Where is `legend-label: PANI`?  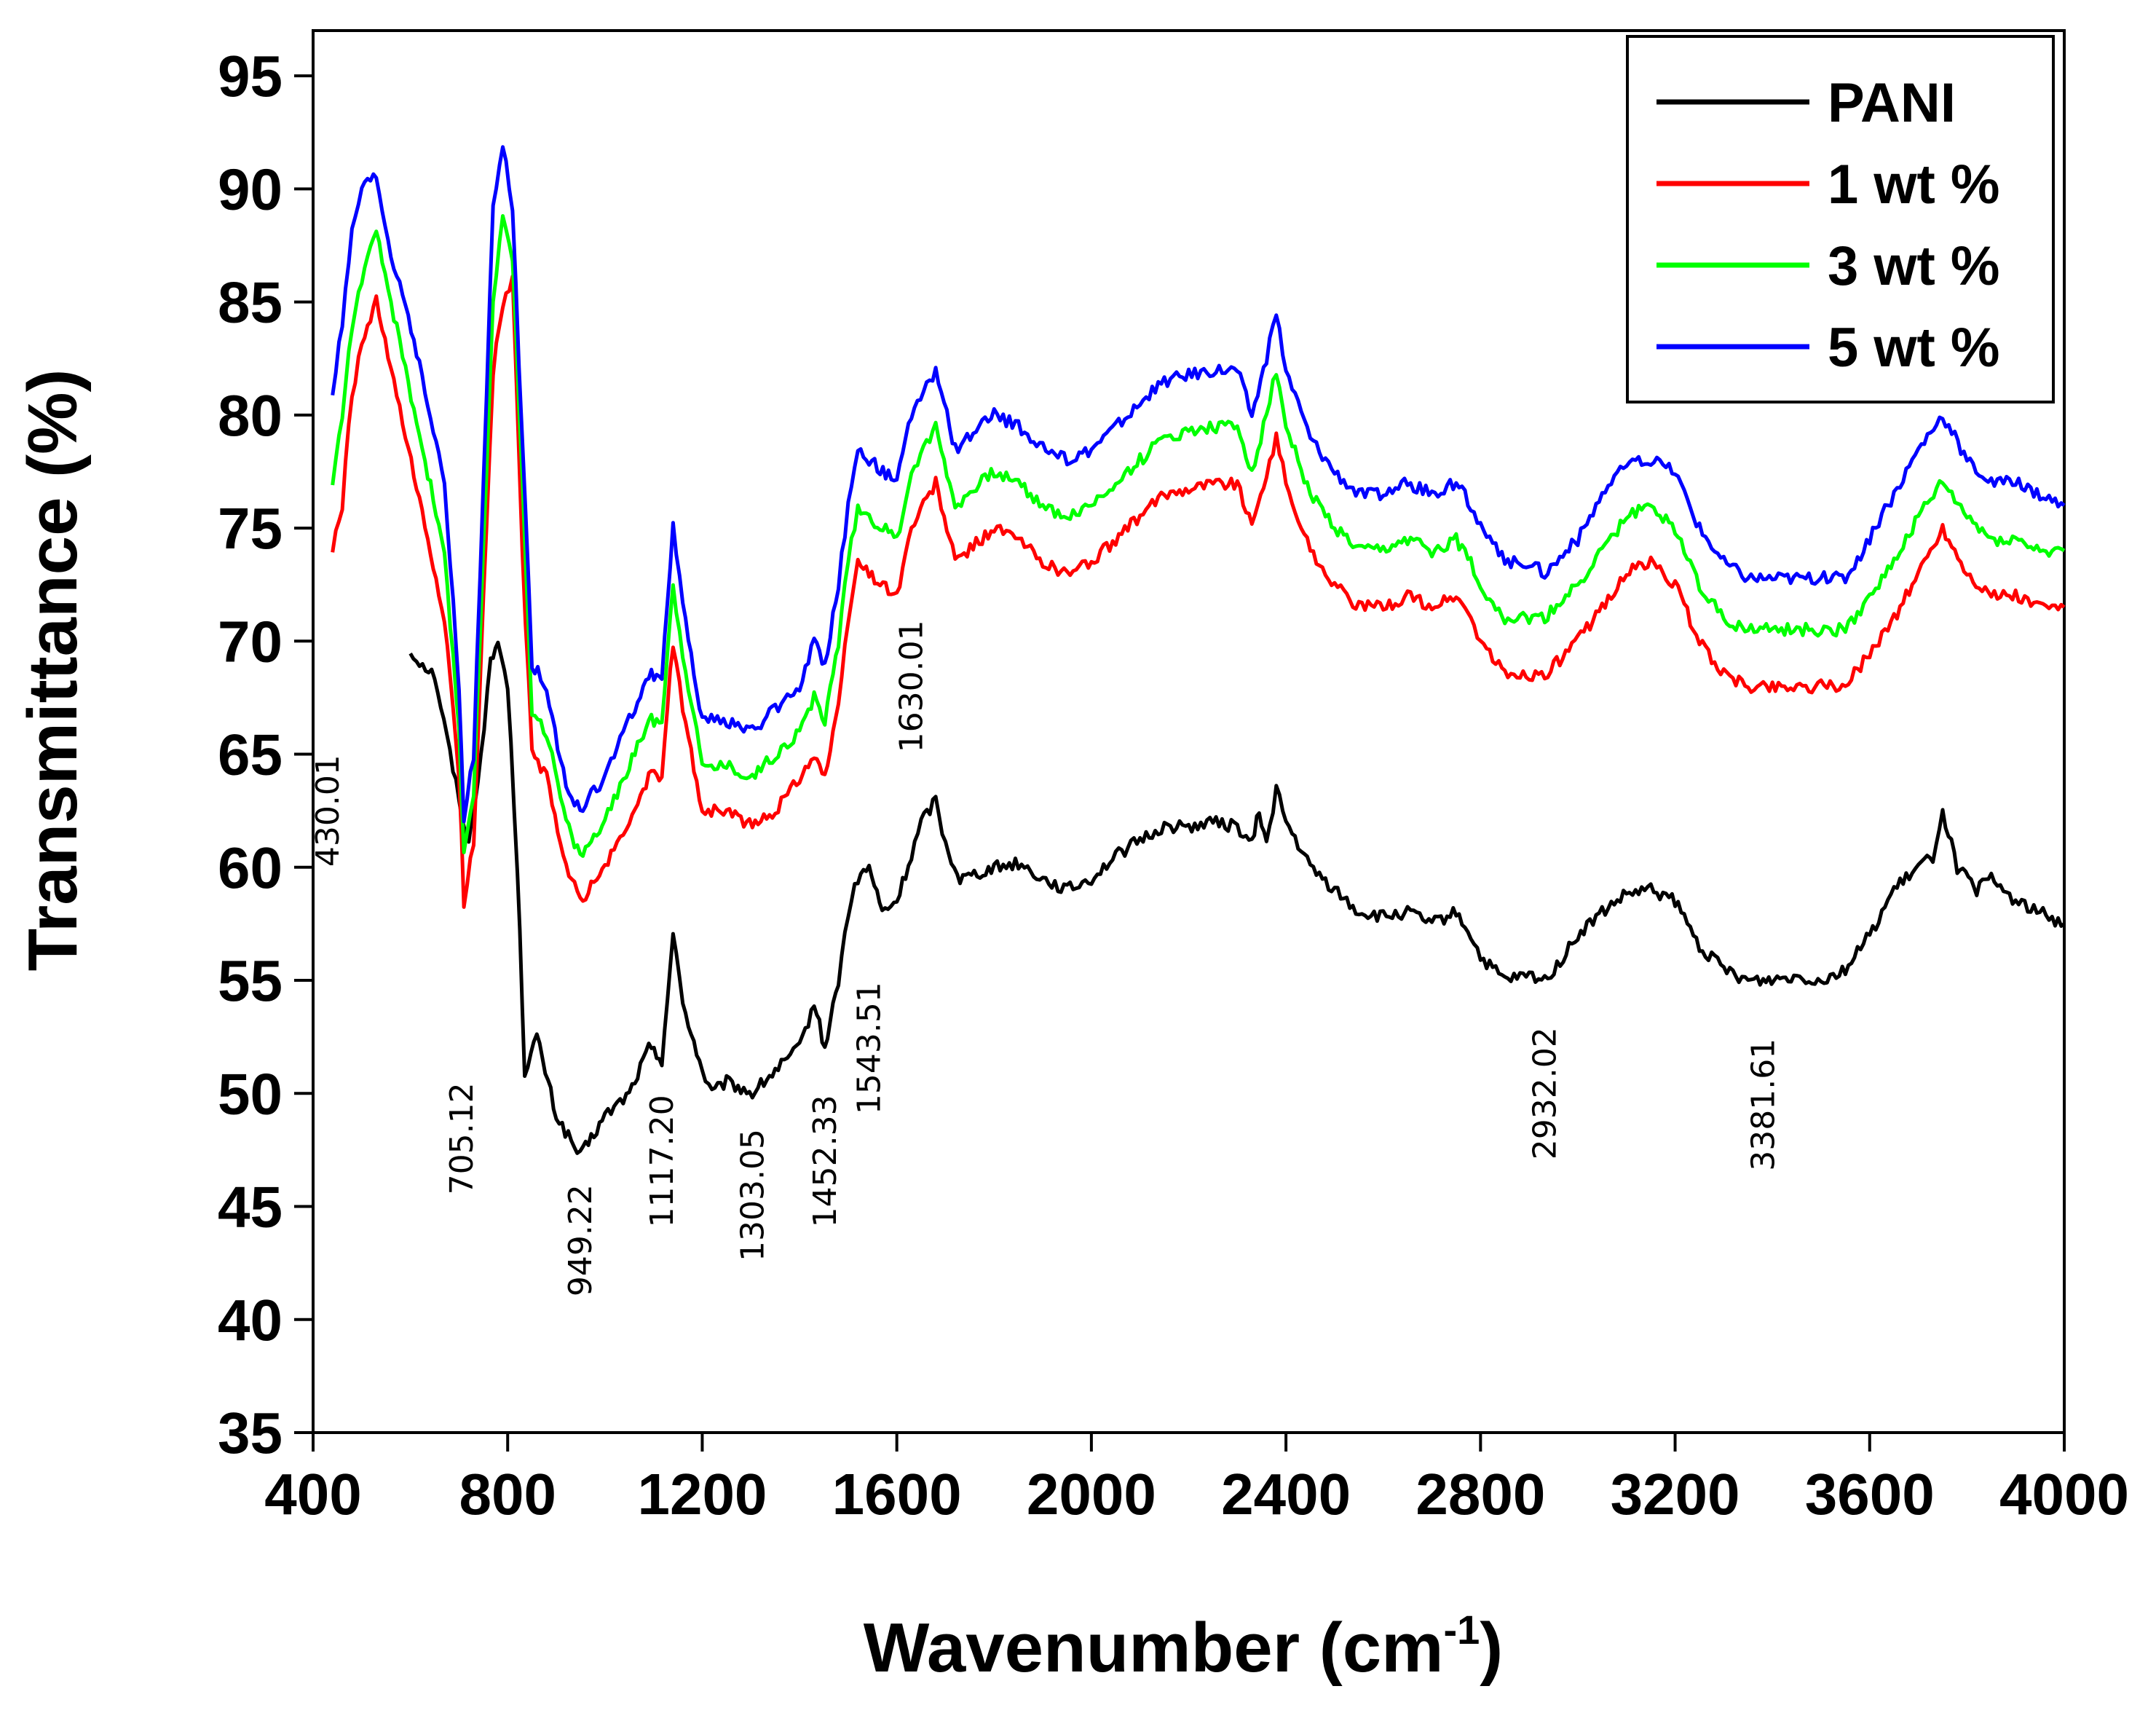
legend-label: PANI is located at coordinates (1892, 103).